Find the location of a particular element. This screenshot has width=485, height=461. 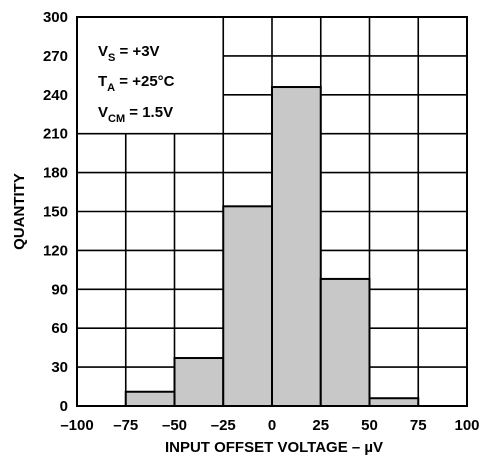

y-tick-label: 150 is located at coordinates (55, 212).